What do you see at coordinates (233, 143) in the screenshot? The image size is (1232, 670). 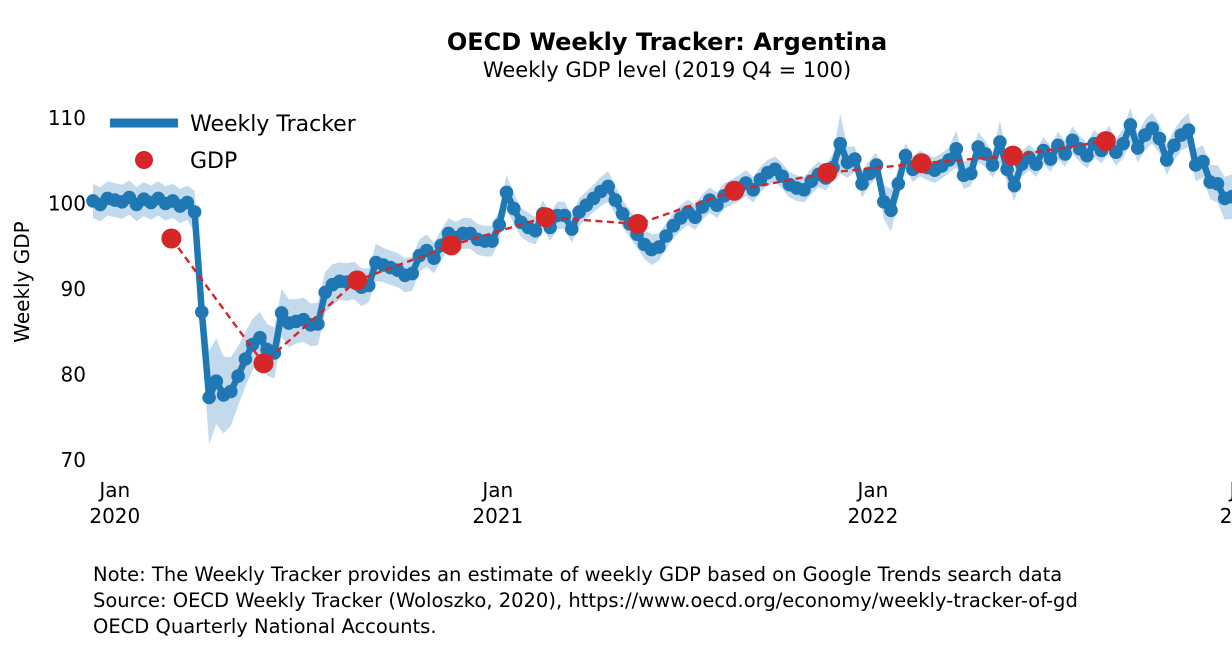 I see `legend: Weekly Tracker GDP` at bounding box center [233, 143].